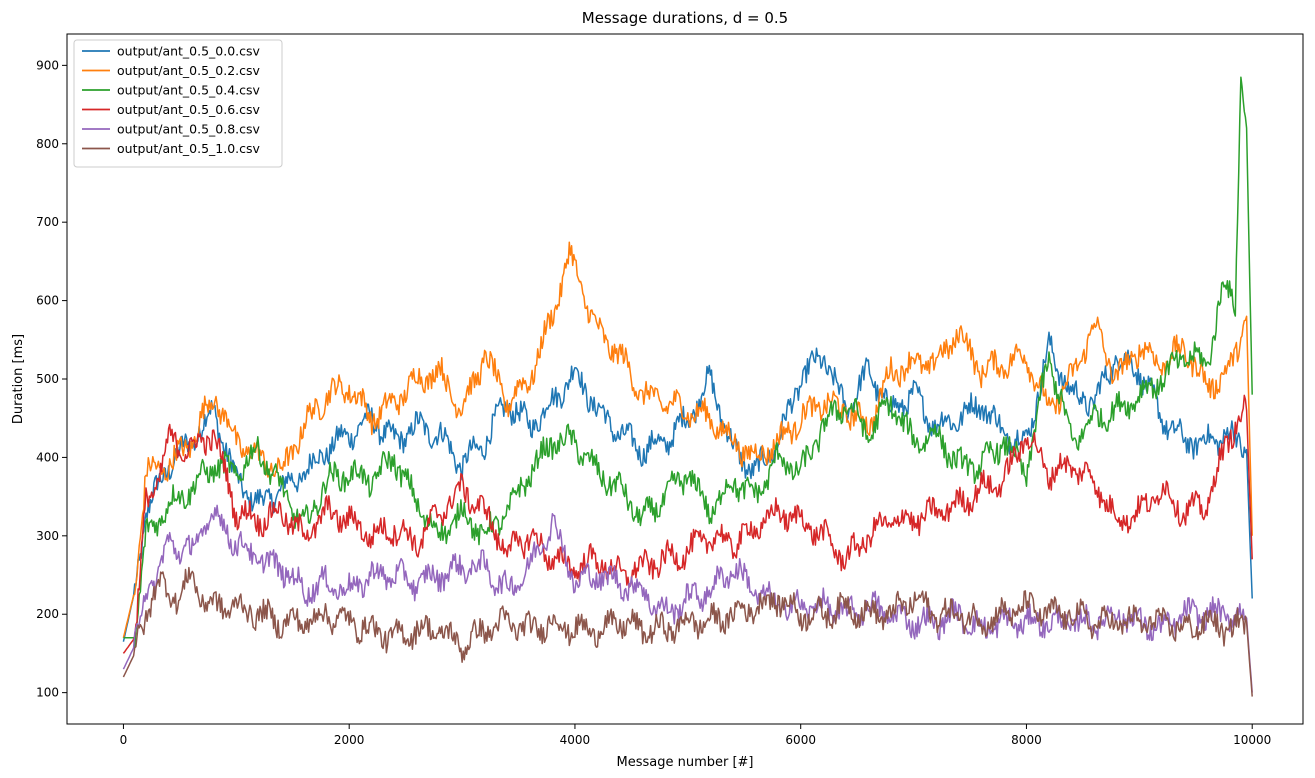 This screenshot has width=1315, height=778. What do you see at coordinates (47, 144) in the screenshot?
I see `y-tick-label: 800` at bounding box center [47, 144].